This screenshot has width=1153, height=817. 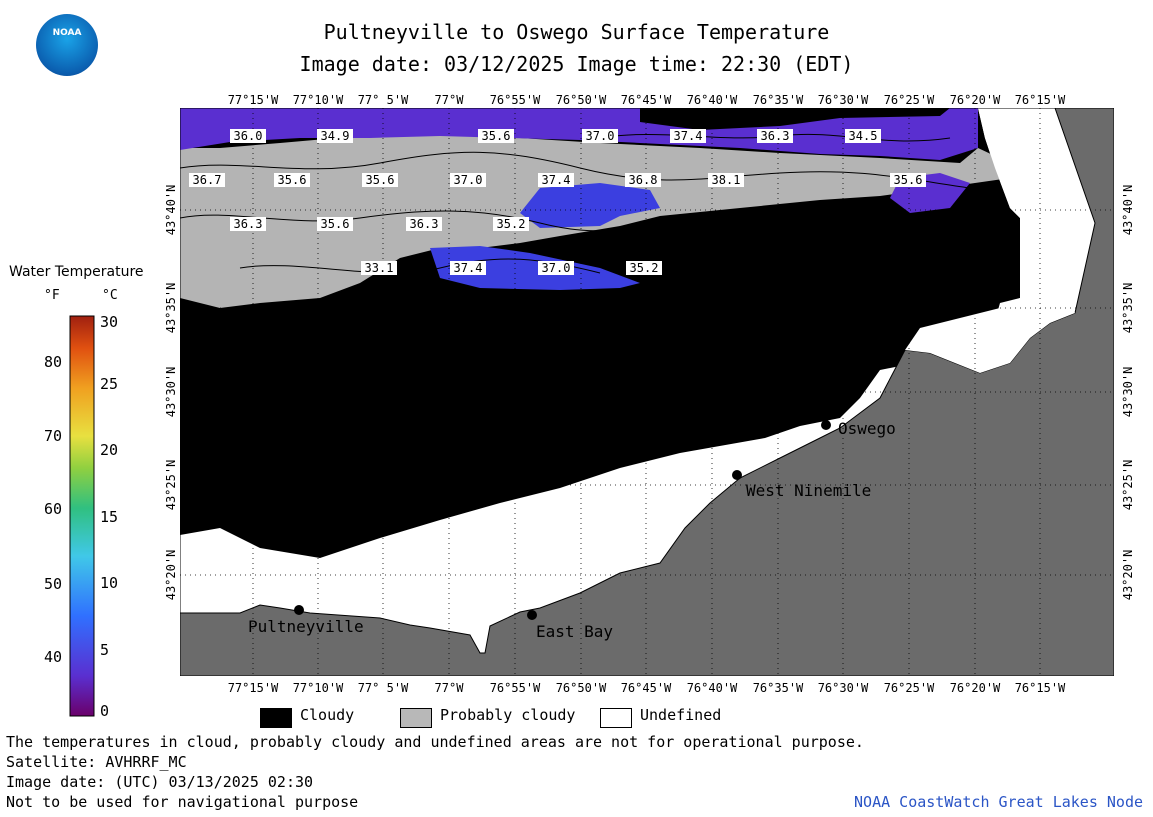 I want to click on lon-label-bottom: 77° 5'W, so click(x=383, y=688).